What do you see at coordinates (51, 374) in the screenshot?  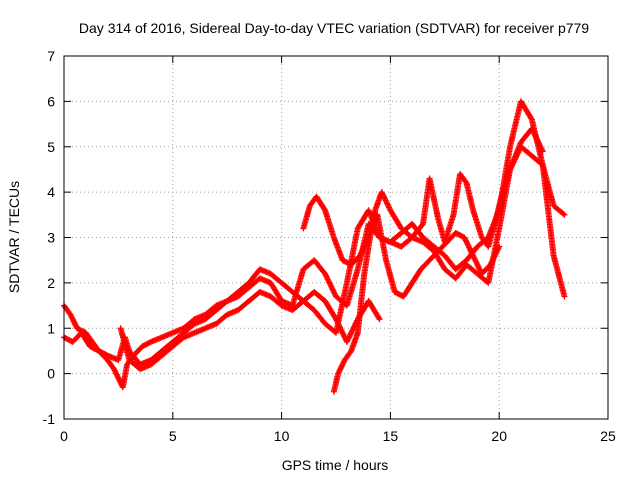 I see `y-tick-label: 0` at bounding box center [51, 374].